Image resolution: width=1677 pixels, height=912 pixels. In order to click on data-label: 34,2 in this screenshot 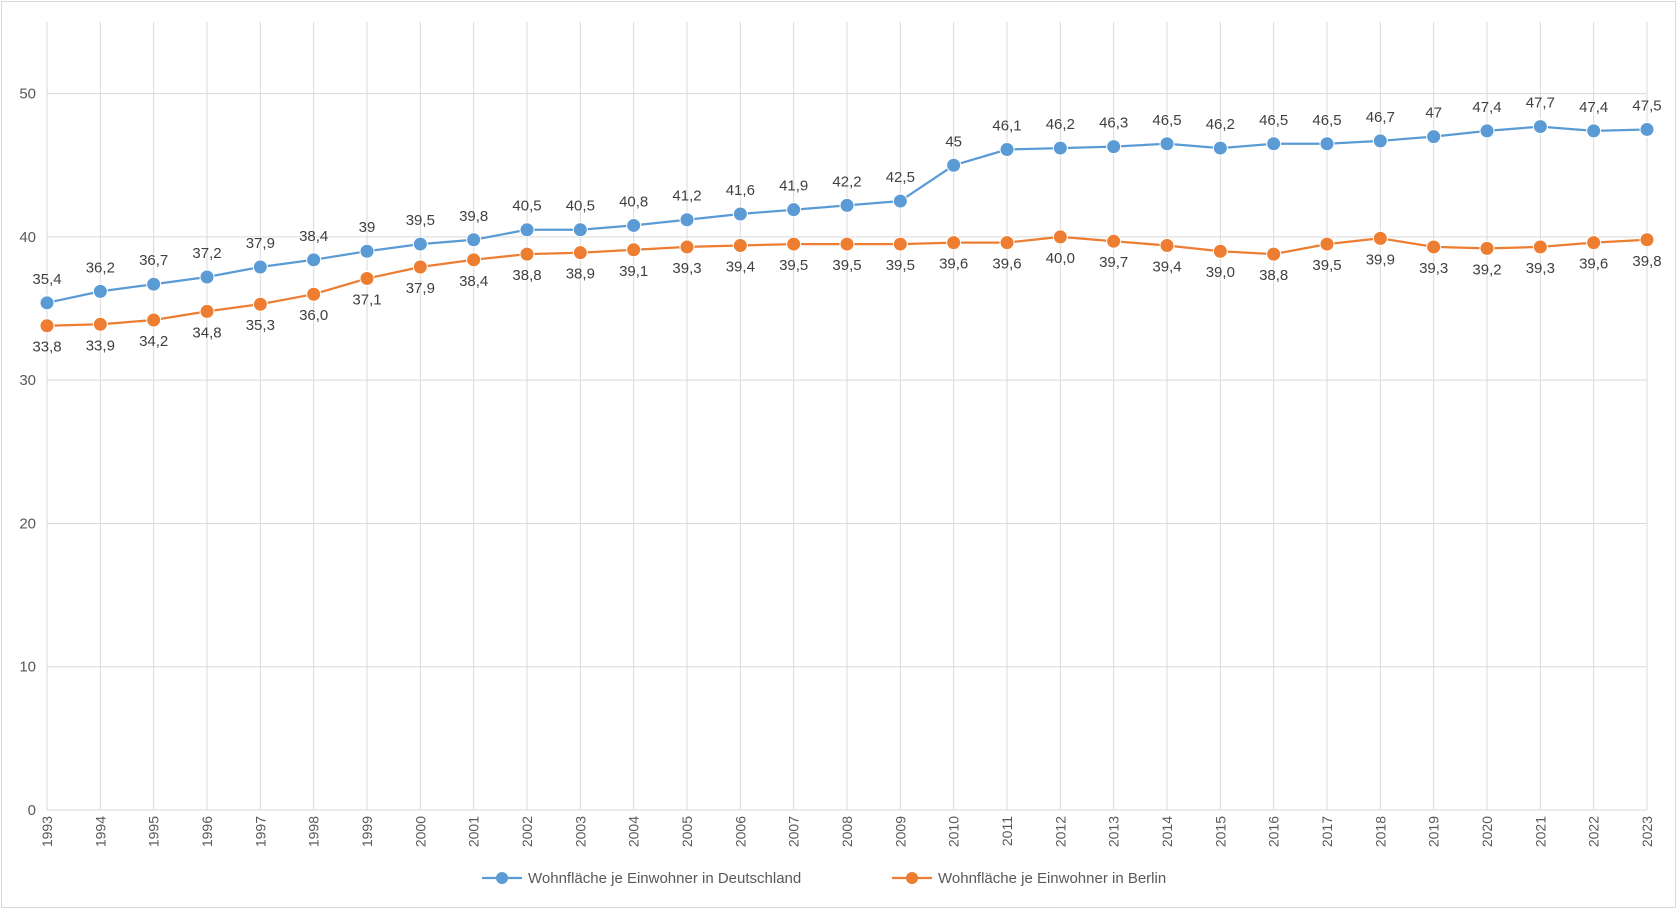, I will do `click(153, 341)`.